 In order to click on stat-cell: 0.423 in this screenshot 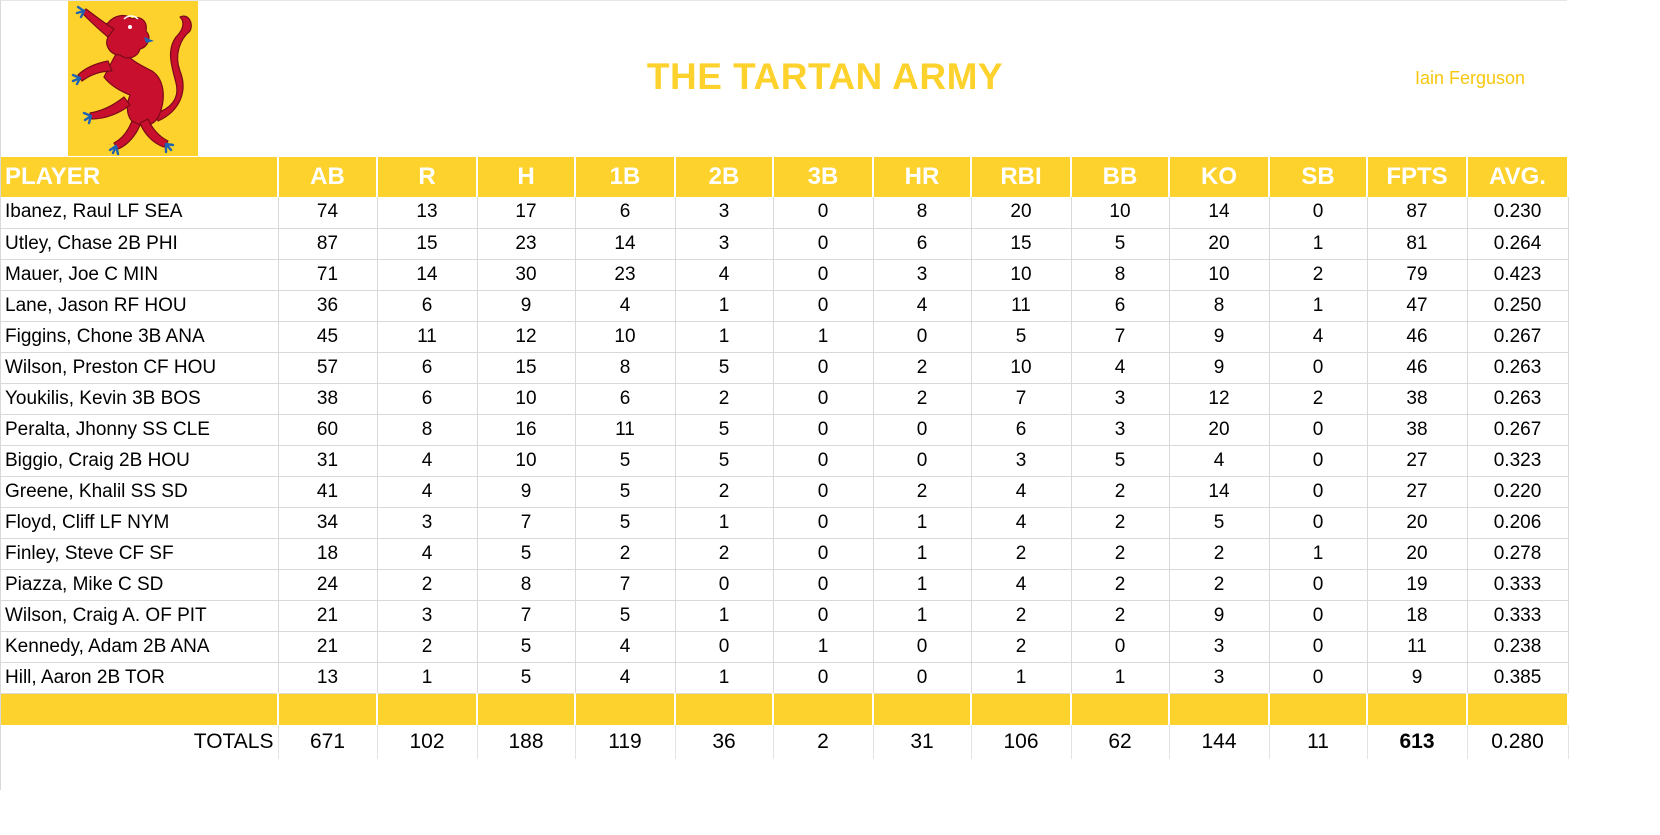, I will do `click(1518, 275)`.